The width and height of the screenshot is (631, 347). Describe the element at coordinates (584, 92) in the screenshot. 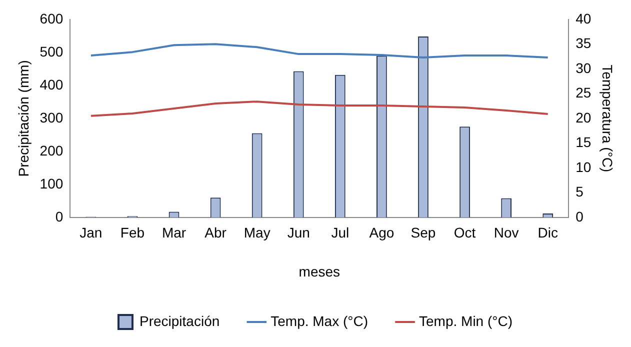

I see `y2-tick-label: 25` at that location.